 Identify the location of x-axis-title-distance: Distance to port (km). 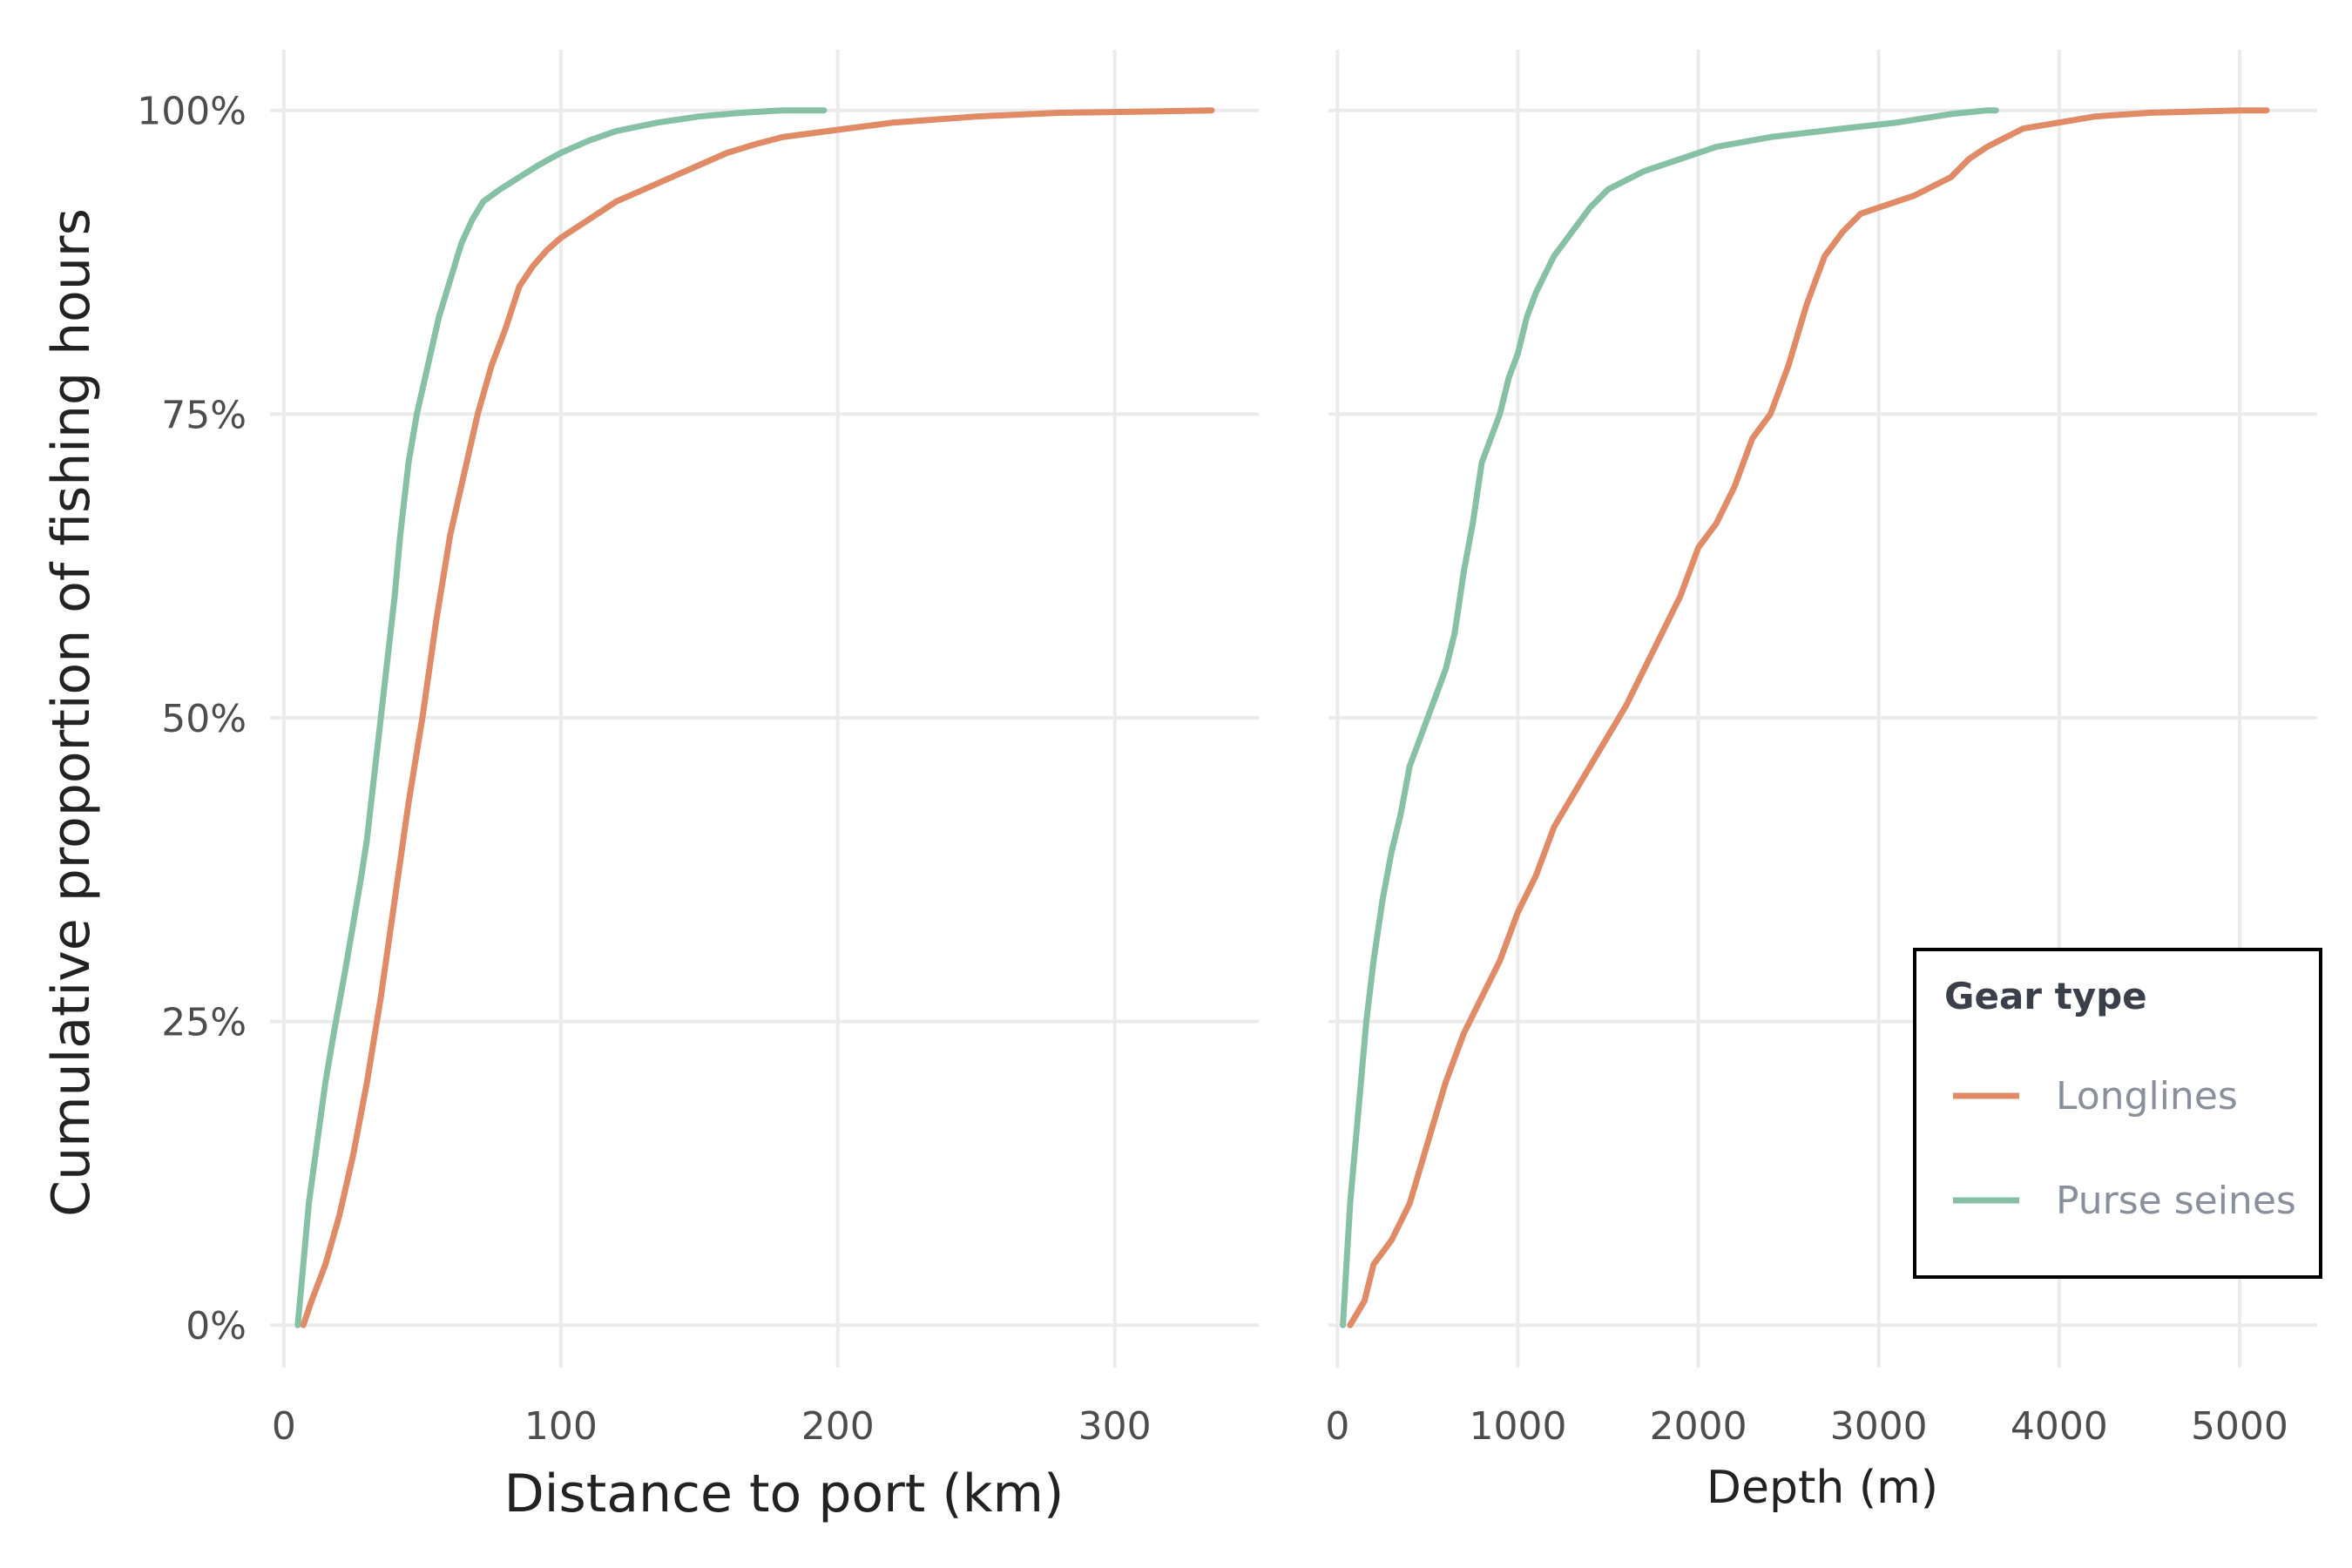
(784, 1493).